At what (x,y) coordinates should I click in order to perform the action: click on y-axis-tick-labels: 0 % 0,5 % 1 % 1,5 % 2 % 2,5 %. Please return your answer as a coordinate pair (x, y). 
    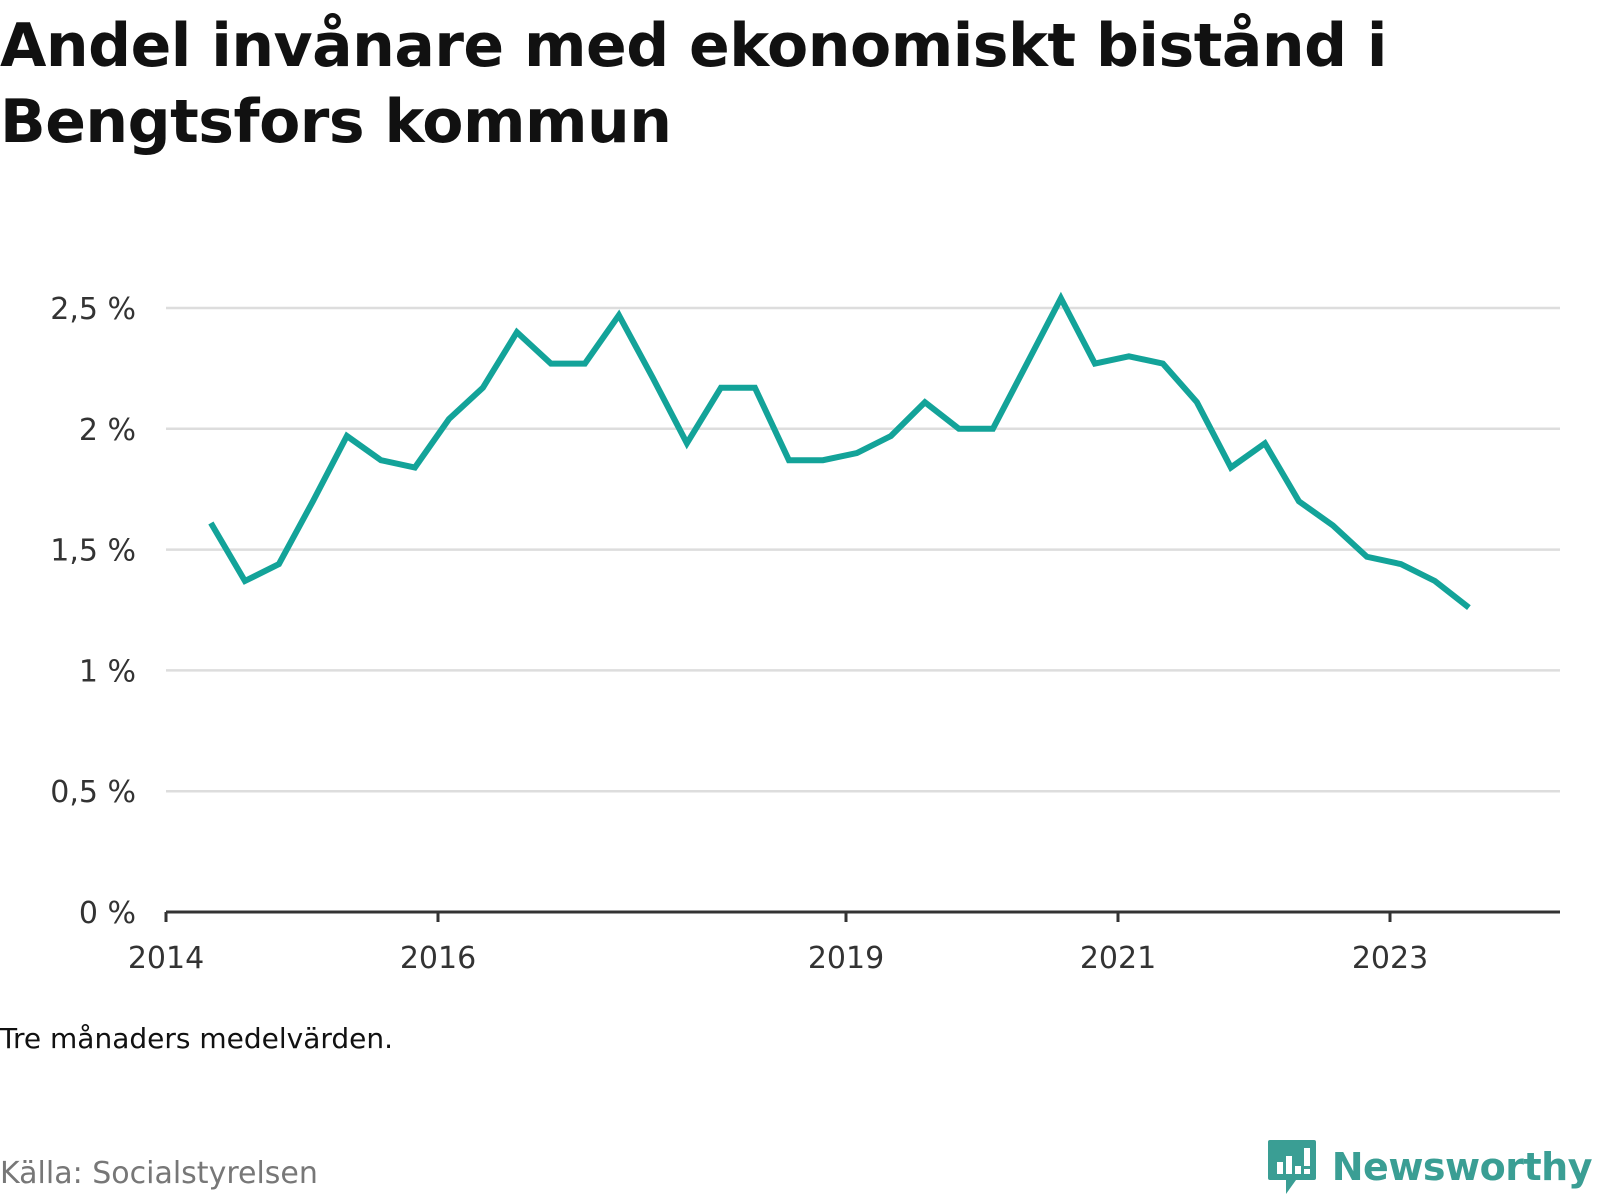
    Looking at the image, I should click on (93, 611).